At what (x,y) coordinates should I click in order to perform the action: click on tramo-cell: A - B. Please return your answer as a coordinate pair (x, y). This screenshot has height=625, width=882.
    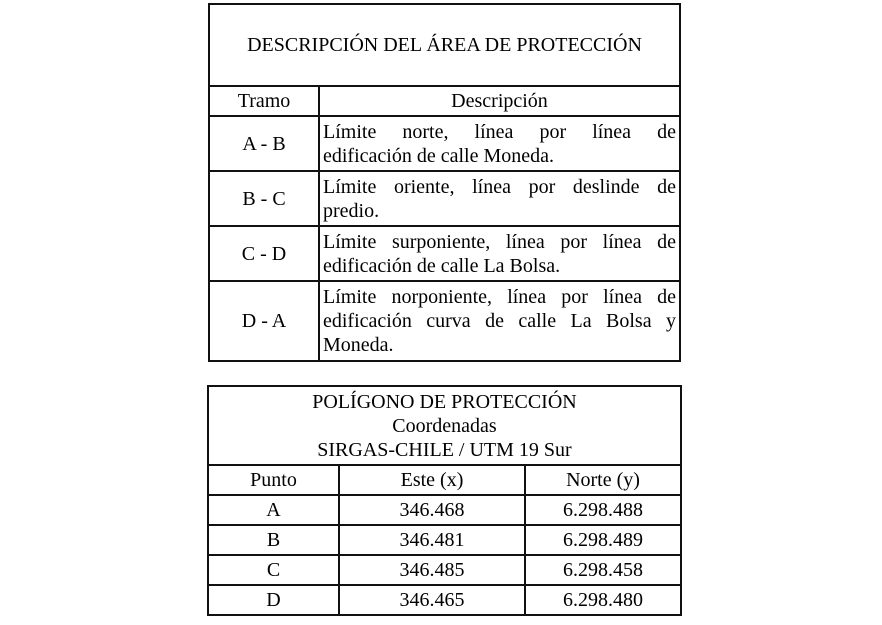
    Looking at the image, I should click on (264, 143).